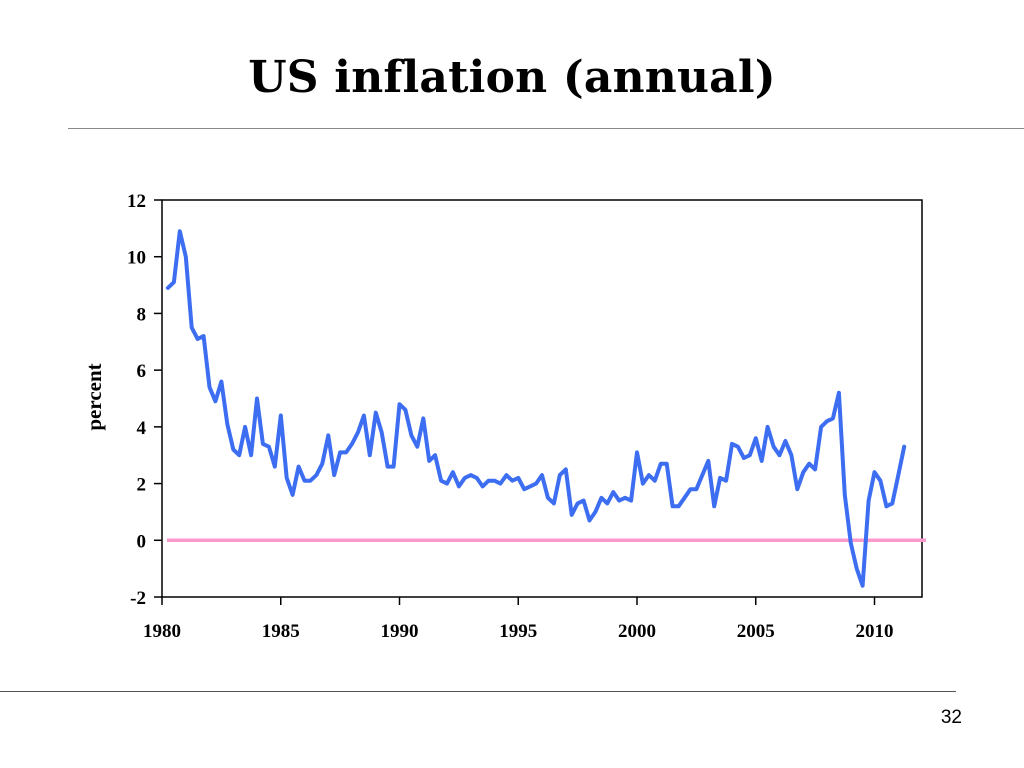 The image size is (1024, 768). Describe the element at coordinates (875, 631) in the screenshot. I see `x-tick-label: 2010` at that location.